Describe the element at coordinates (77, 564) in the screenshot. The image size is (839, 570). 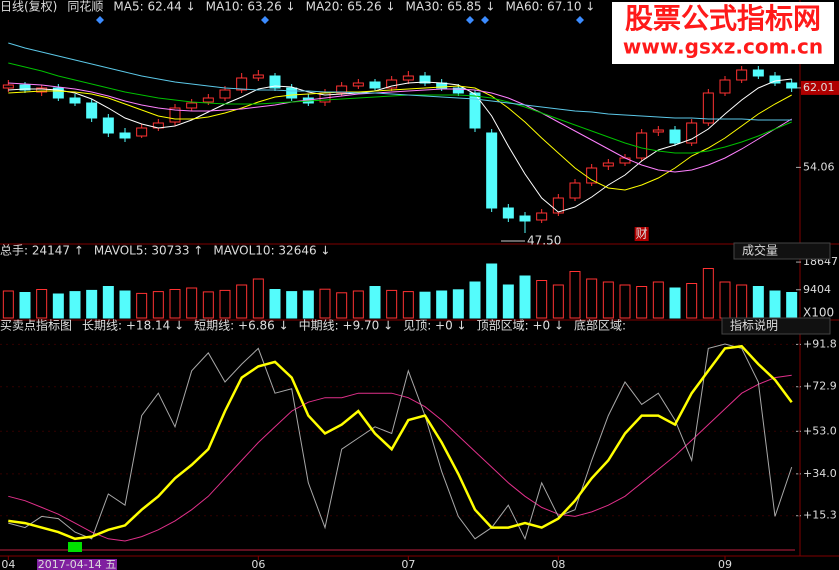
I see `date-marker-bg` at that location.